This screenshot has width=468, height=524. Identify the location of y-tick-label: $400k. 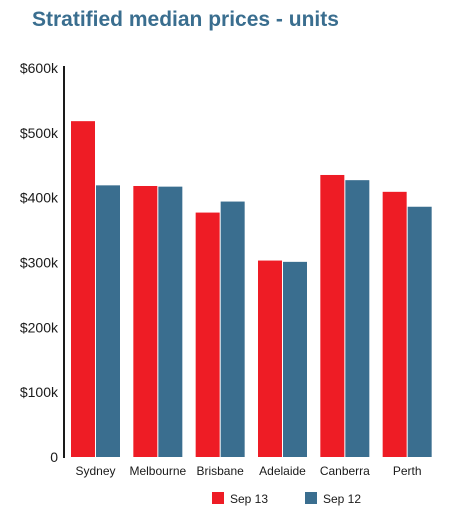
(39, 198).